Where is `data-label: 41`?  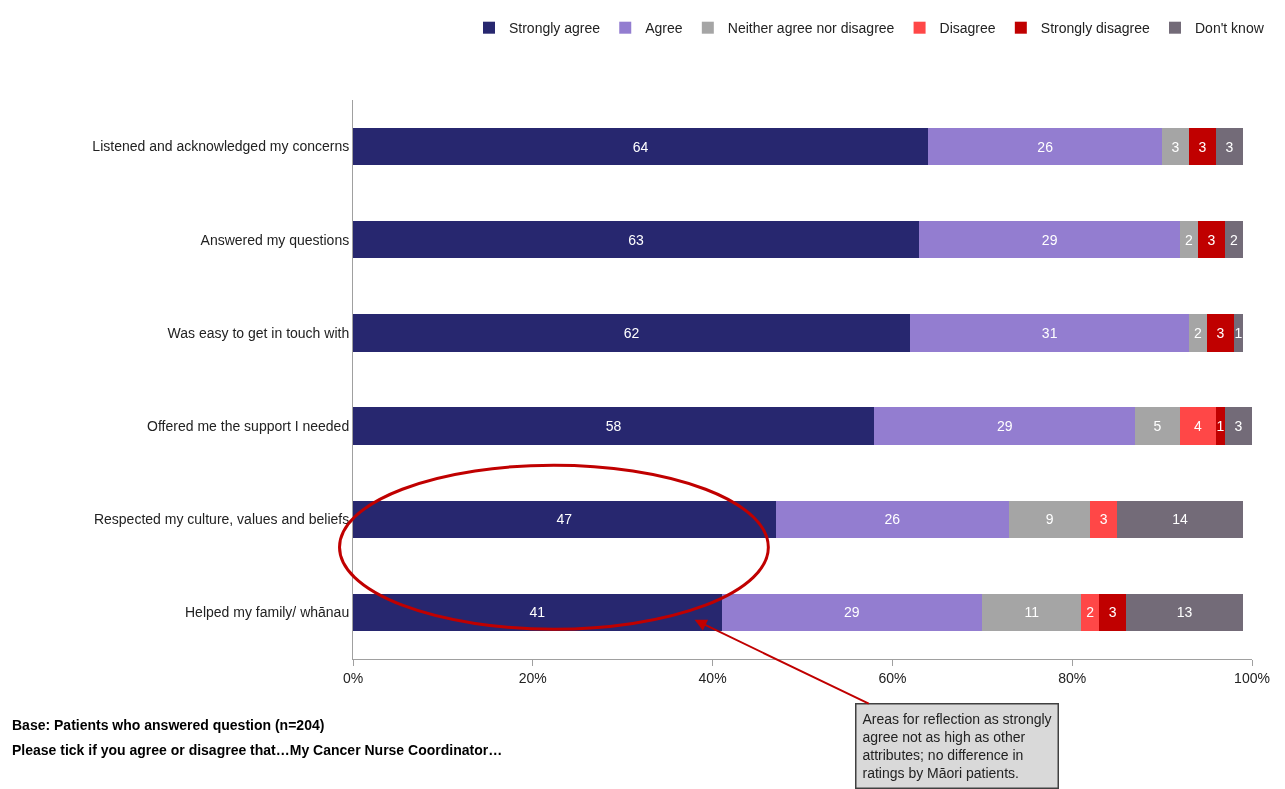
data-label: 41 is located at coordinates (537, 612).